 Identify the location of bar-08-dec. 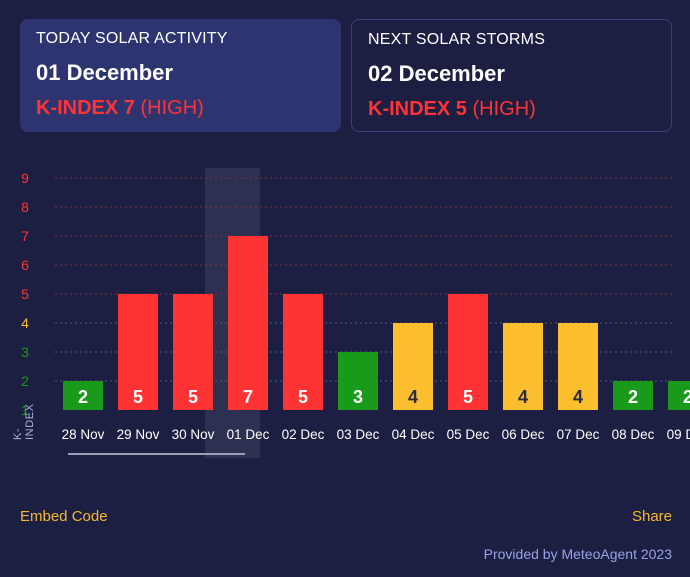
(633, 395).